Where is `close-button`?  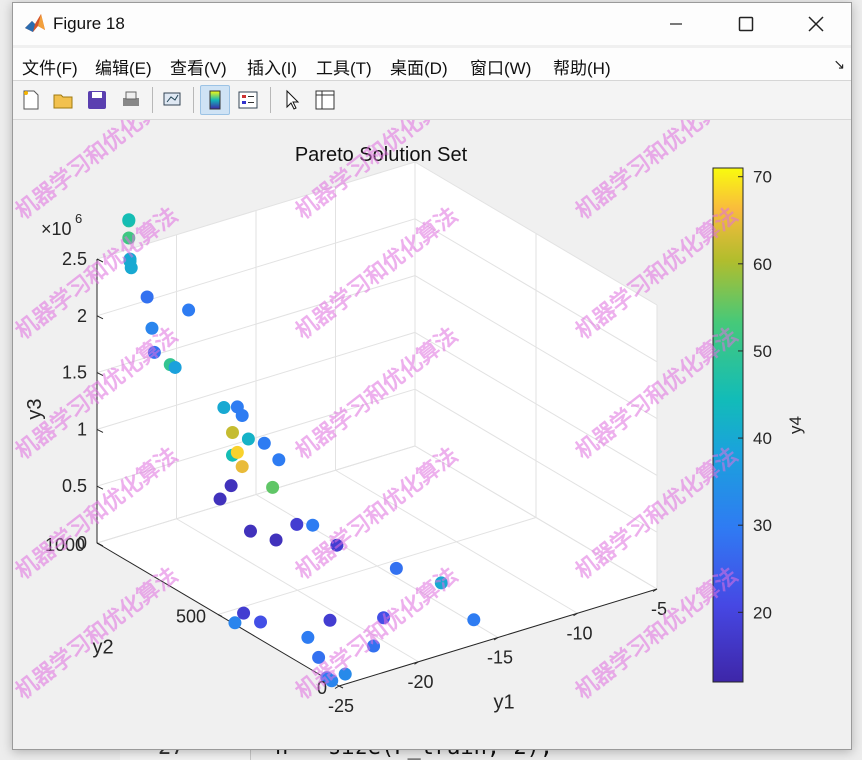 close-button is located at coordinates (816, 24).